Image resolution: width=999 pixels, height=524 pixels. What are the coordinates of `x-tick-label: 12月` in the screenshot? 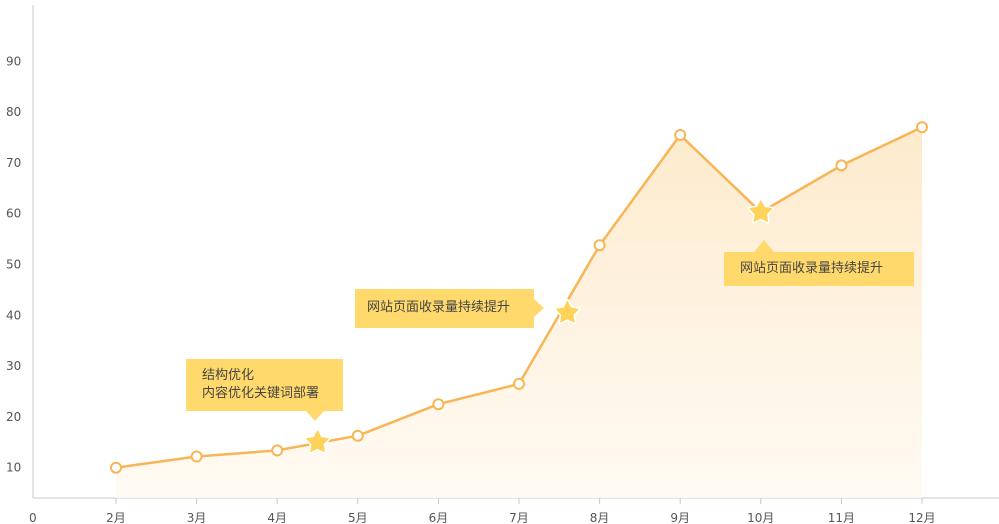 It's located at (921, 517).